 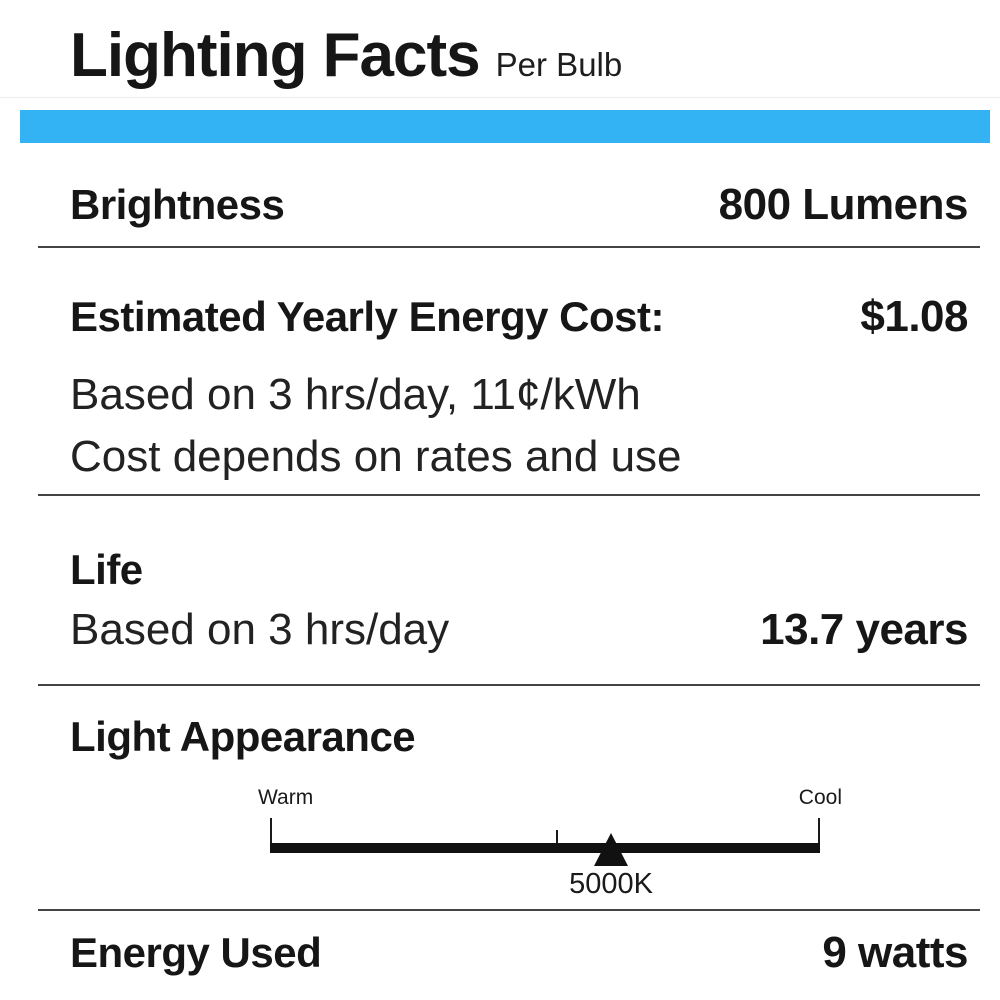 I want to click on scale-mid-tick, so click(x=557, y=837).